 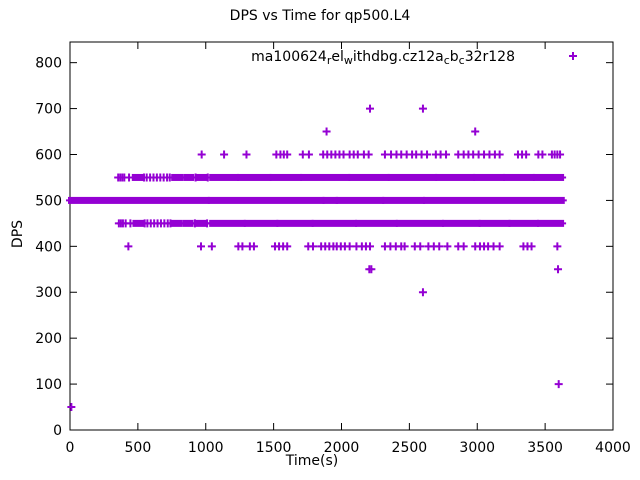 What do you see at coordinates (613, 448) in the screenshot?
I see `x-tick-label: 4000` at bounding box center [613, 448].